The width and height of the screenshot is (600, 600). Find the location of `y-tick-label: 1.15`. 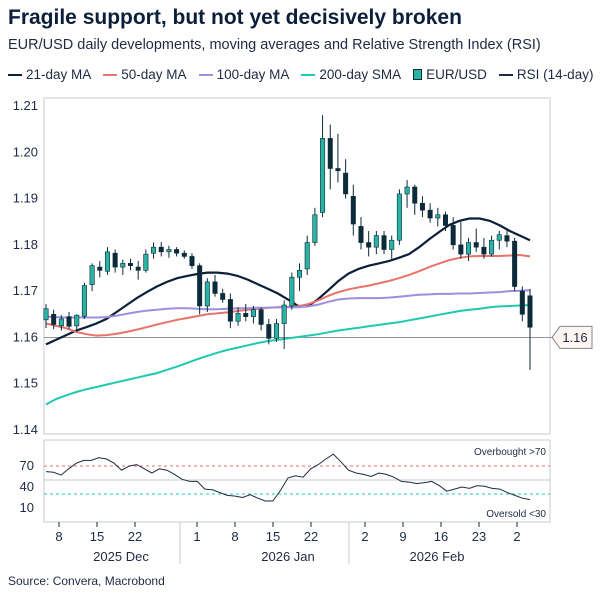

y-tick-label: 1.15 is located at coordinates (25, 383).